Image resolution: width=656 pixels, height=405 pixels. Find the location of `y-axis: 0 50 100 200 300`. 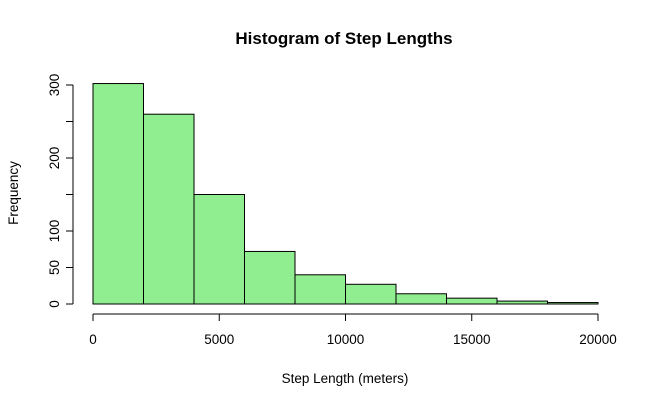

y-axis: 0 50 100 200 300 is located at coordinates (60, 191).